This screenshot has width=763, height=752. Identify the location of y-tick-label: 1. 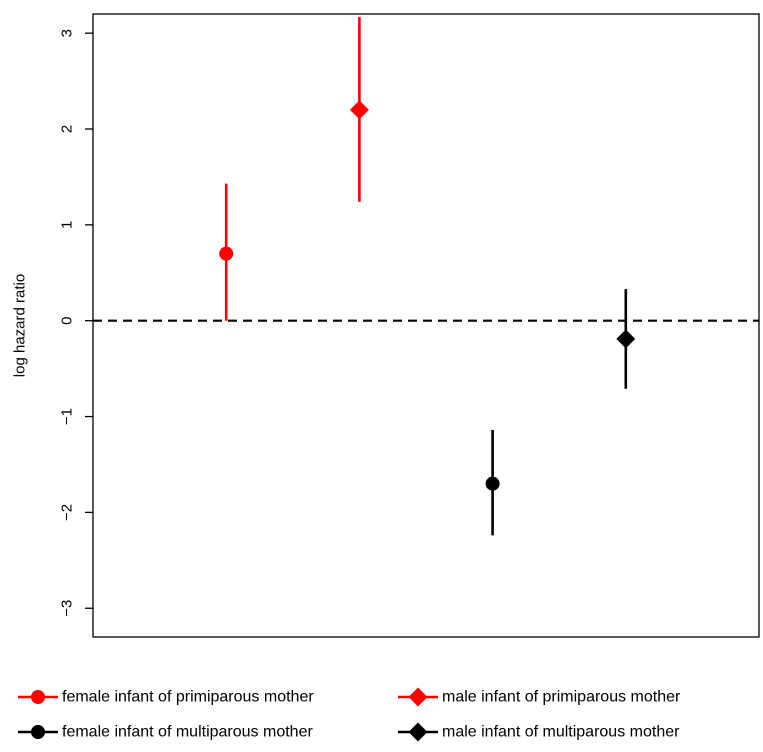
(67, 225).